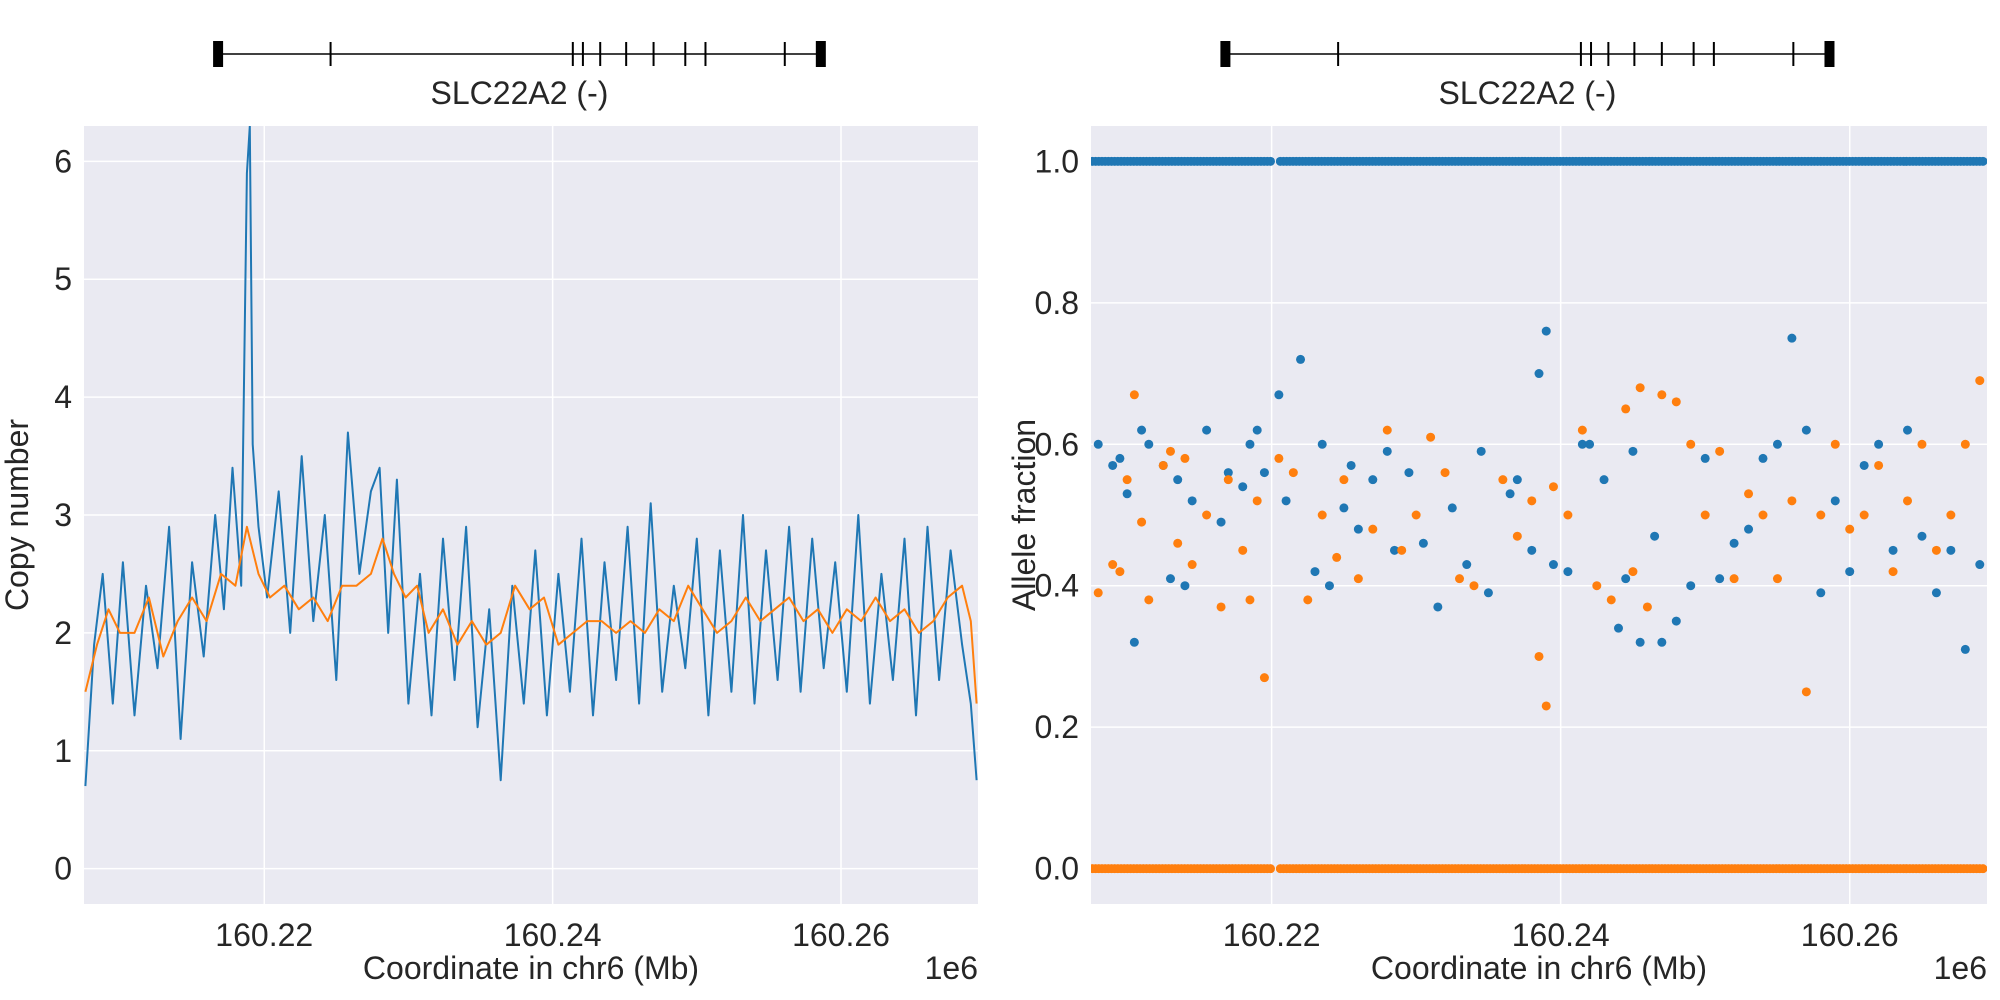 The height and width of the screenshot is (1000, 2000). I want to click on y-axis-label: Copy number, so click(17, 515).